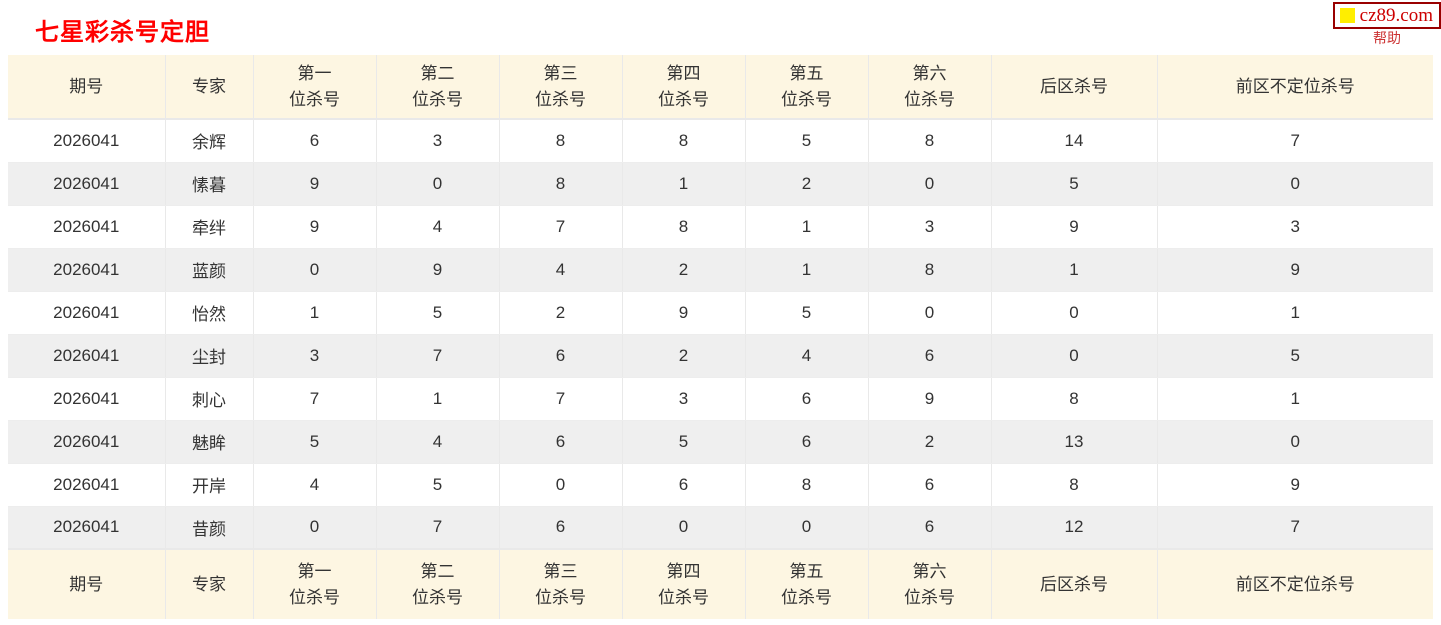 This screenshot has height=625, width=1441. I want to click on table-row: 2026041 刺心 7 1 7 3 6 9 8 1, so click(720, 399).